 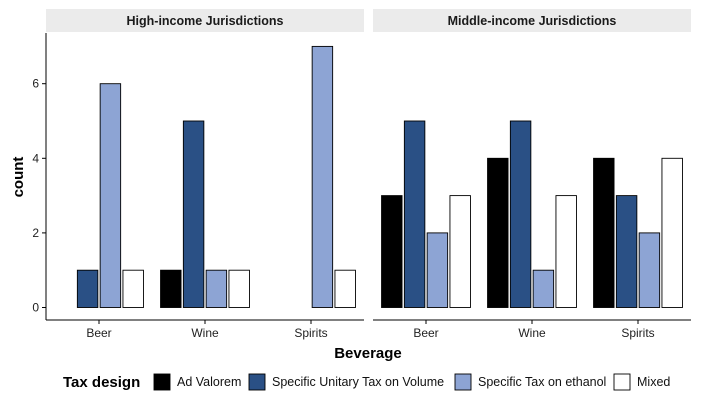 I want to click on bar-middle-income-wine-specific-unitary-tax-on-volume, so click(x=520, y=214).